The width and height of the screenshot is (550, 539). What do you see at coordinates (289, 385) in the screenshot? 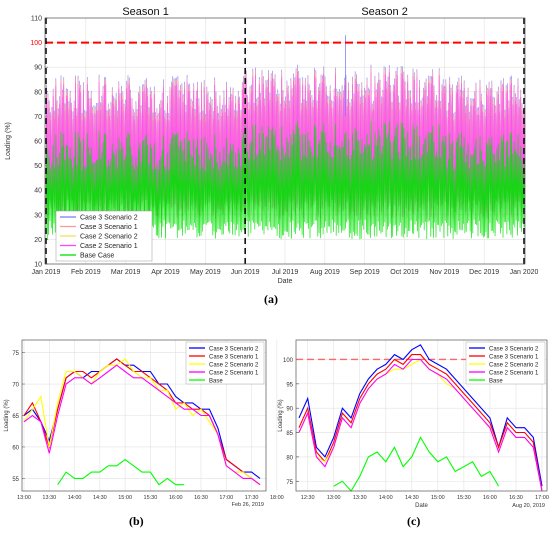
I see `panel-c-y-tick-label: 95` at bounding box center [289, 385].